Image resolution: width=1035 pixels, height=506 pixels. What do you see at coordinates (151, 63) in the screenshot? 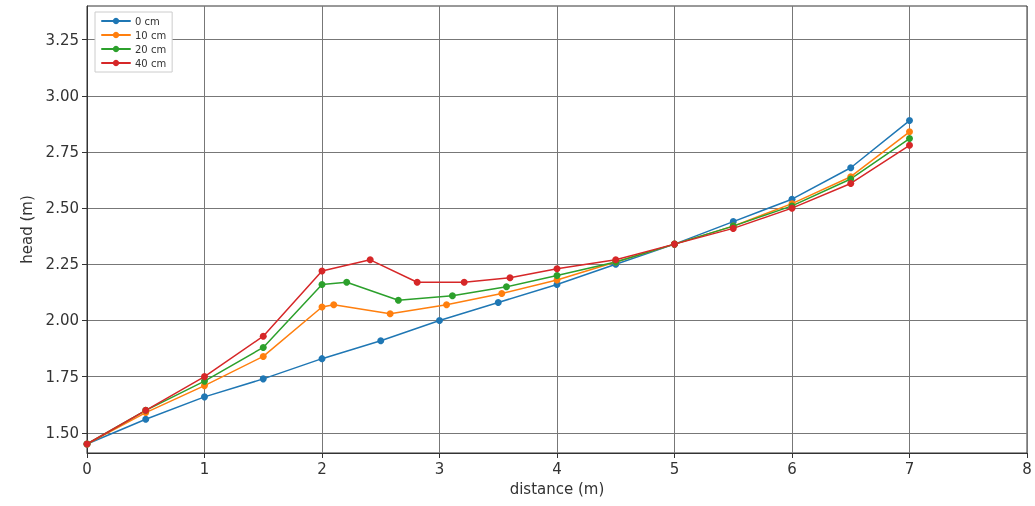
I see `legend-label: 40 cm` at bounding box center [151, 63].